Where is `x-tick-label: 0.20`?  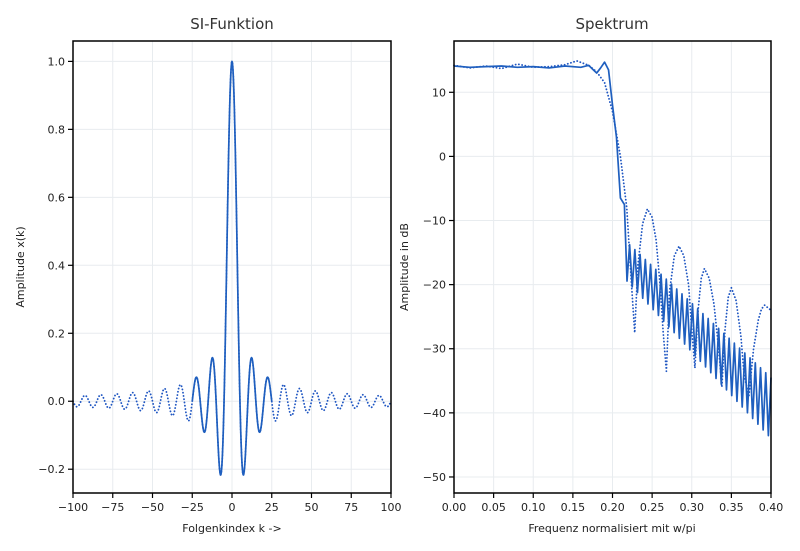
x-tick-label: 0.20 is located at coordinates (612, 507).